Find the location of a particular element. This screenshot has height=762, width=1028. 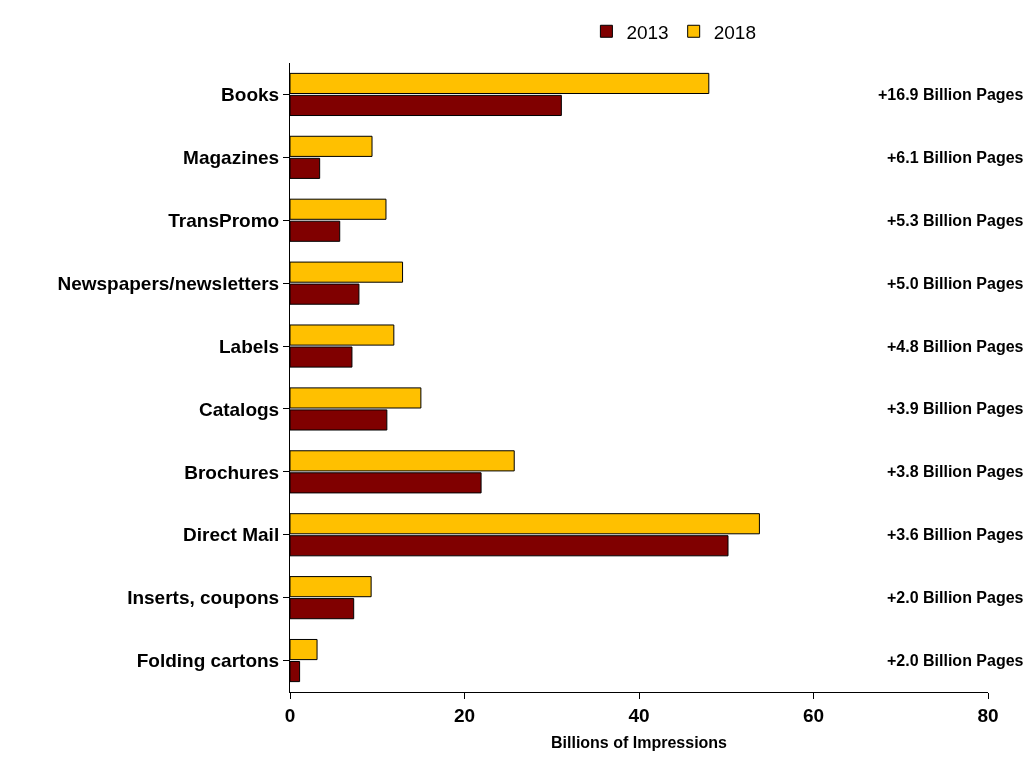

annotation: +5.3 Billion Pages is located at coordinates (955, 220).